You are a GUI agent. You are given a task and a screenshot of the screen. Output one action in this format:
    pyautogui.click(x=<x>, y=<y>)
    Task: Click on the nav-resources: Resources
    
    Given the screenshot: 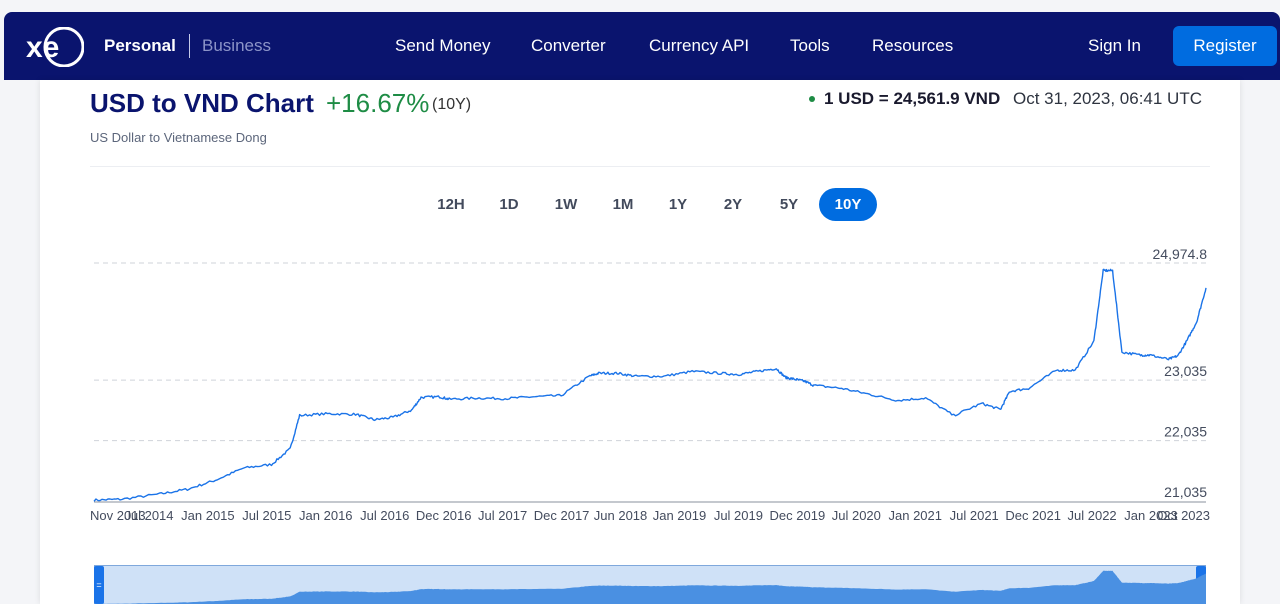 What is the action you would take?
    pyautogui.click(x=913, y=45)
    